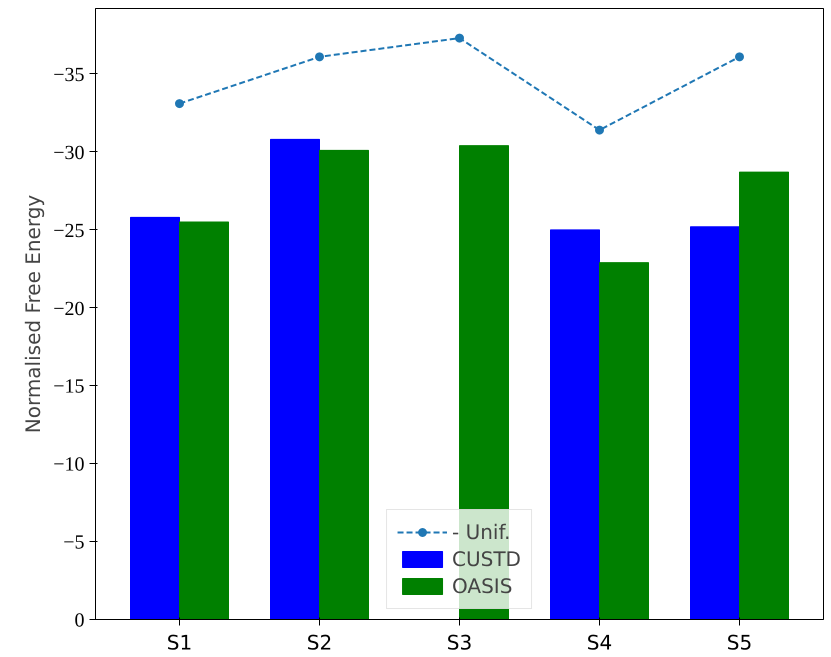 This screenshot has height=657, width=831. I want to click on x-tick-label: S1, so click(179, 642).